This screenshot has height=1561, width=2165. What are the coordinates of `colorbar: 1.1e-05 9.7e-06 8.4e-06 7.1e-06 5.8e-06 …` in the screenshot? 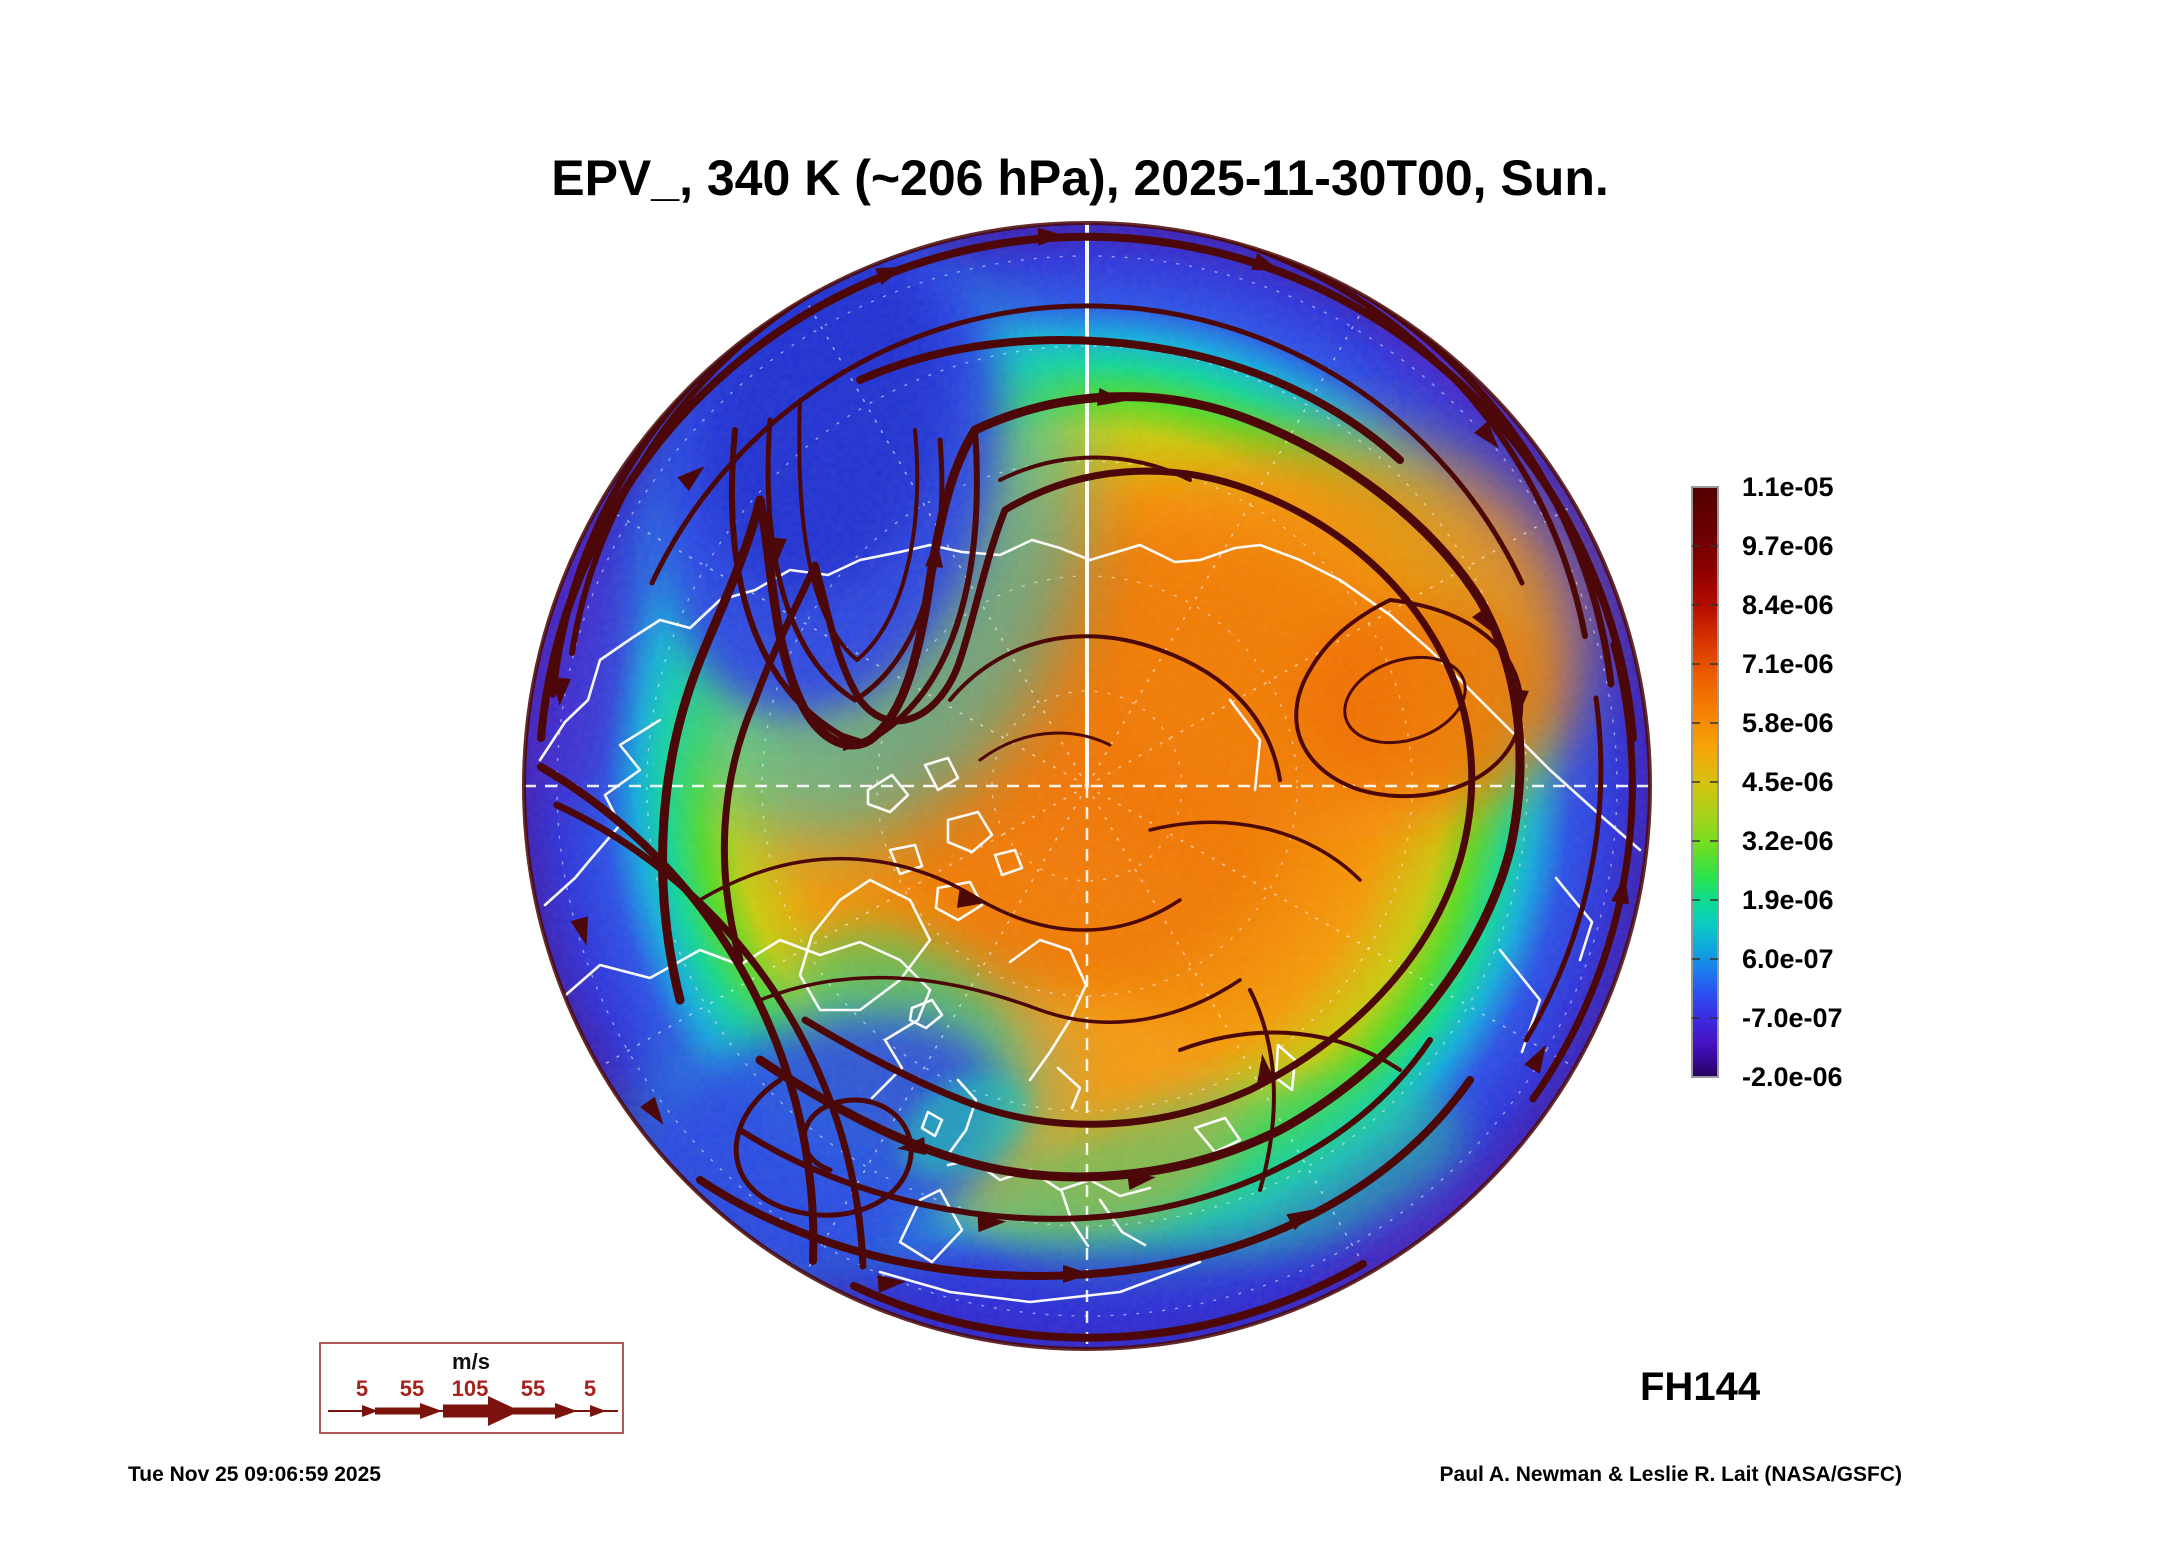 It's located at (1767, 782).